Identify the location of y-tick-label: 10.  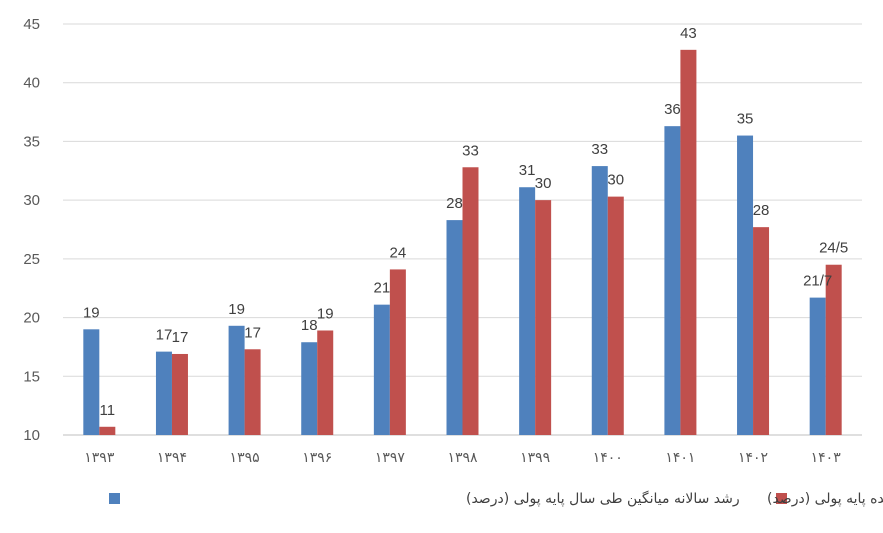
(31, 435).